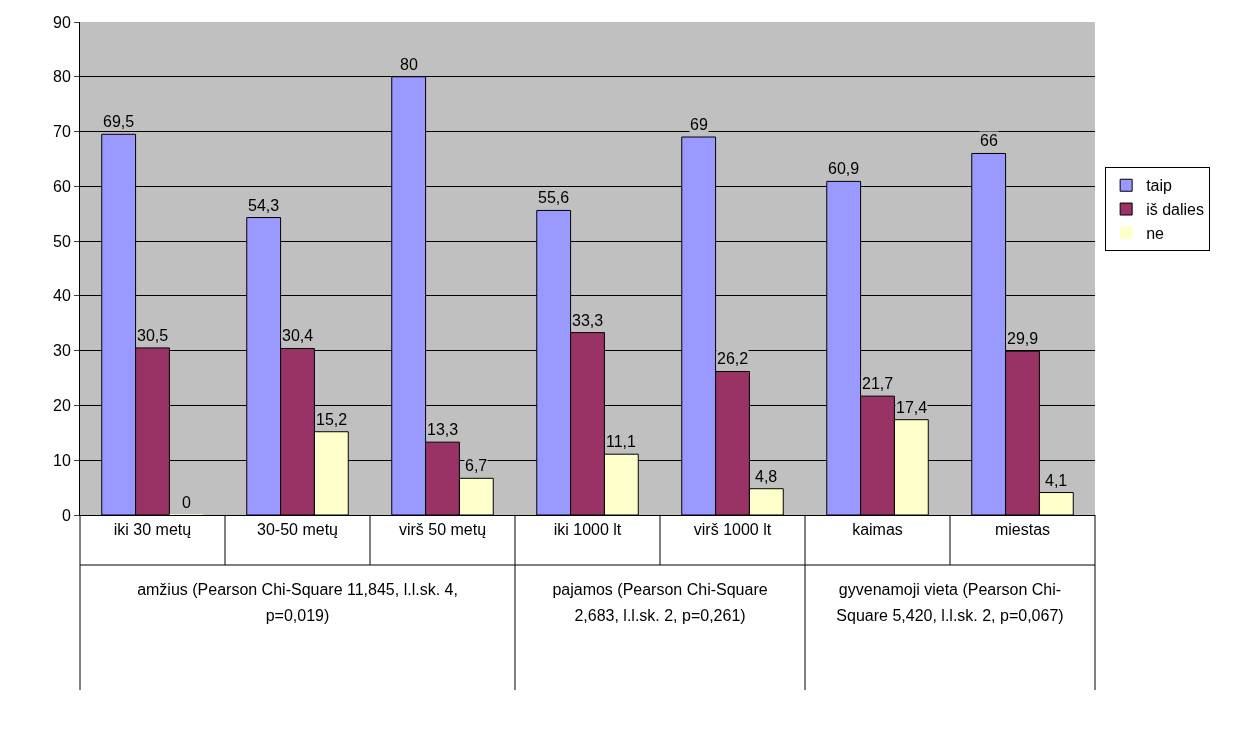  Describe the element at coordinates (152, 530) in the screenshot. I see `x-tick-label: iki 30 metų` at that location.